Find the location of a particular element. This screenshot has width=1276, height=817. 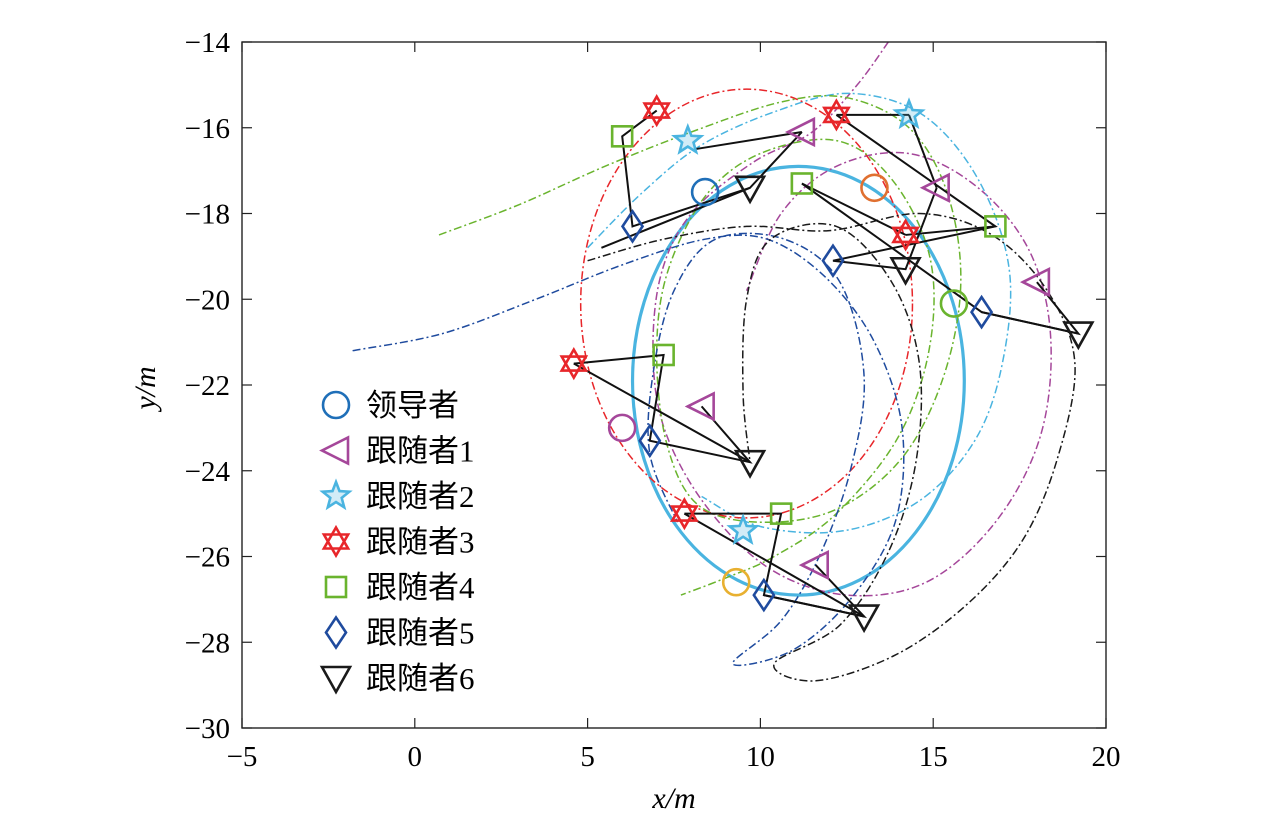

y-tick-label: −18 is located at coordinates (207, 215).